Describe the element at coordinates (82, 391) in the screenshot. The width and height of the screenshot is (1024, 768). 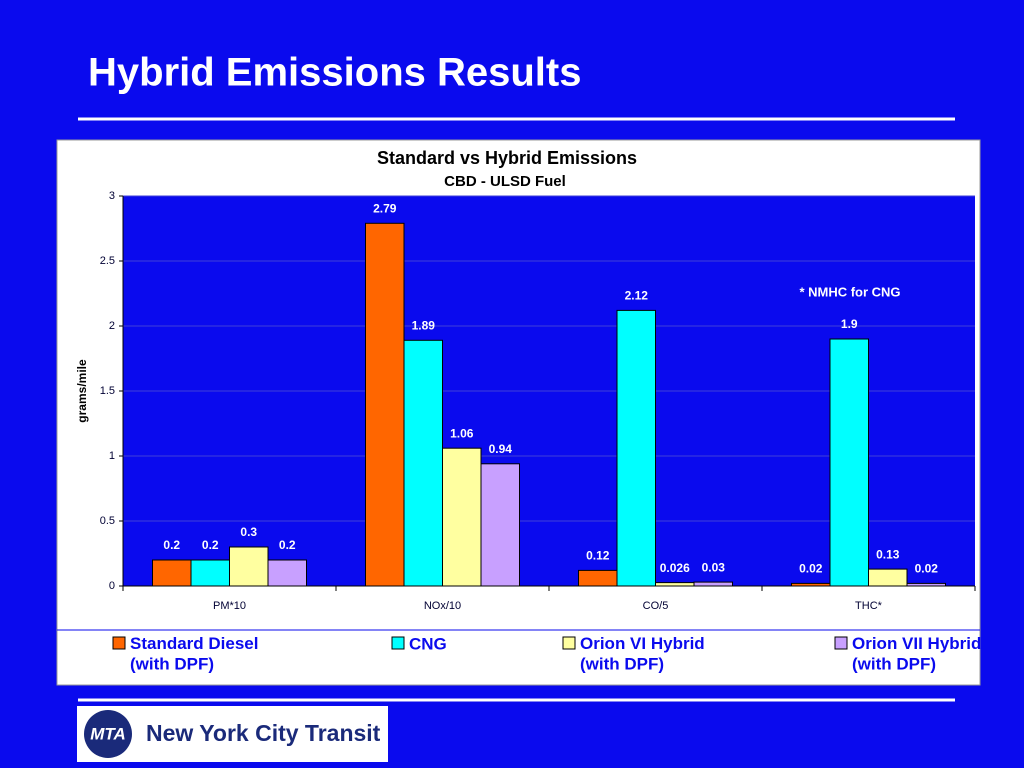
I see `y-axis-label: grams/mile` at that location.